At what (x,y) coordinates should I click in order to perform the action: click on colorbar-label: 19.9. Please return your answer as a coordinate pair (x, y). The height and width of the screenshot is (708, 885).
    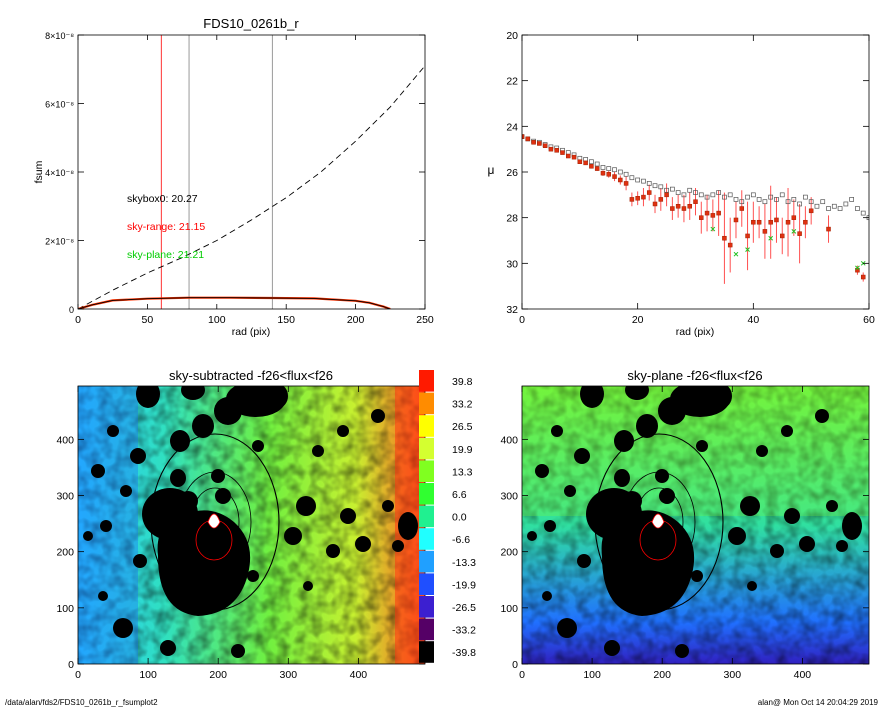
    Looking at the image, I should click on (462, 450).